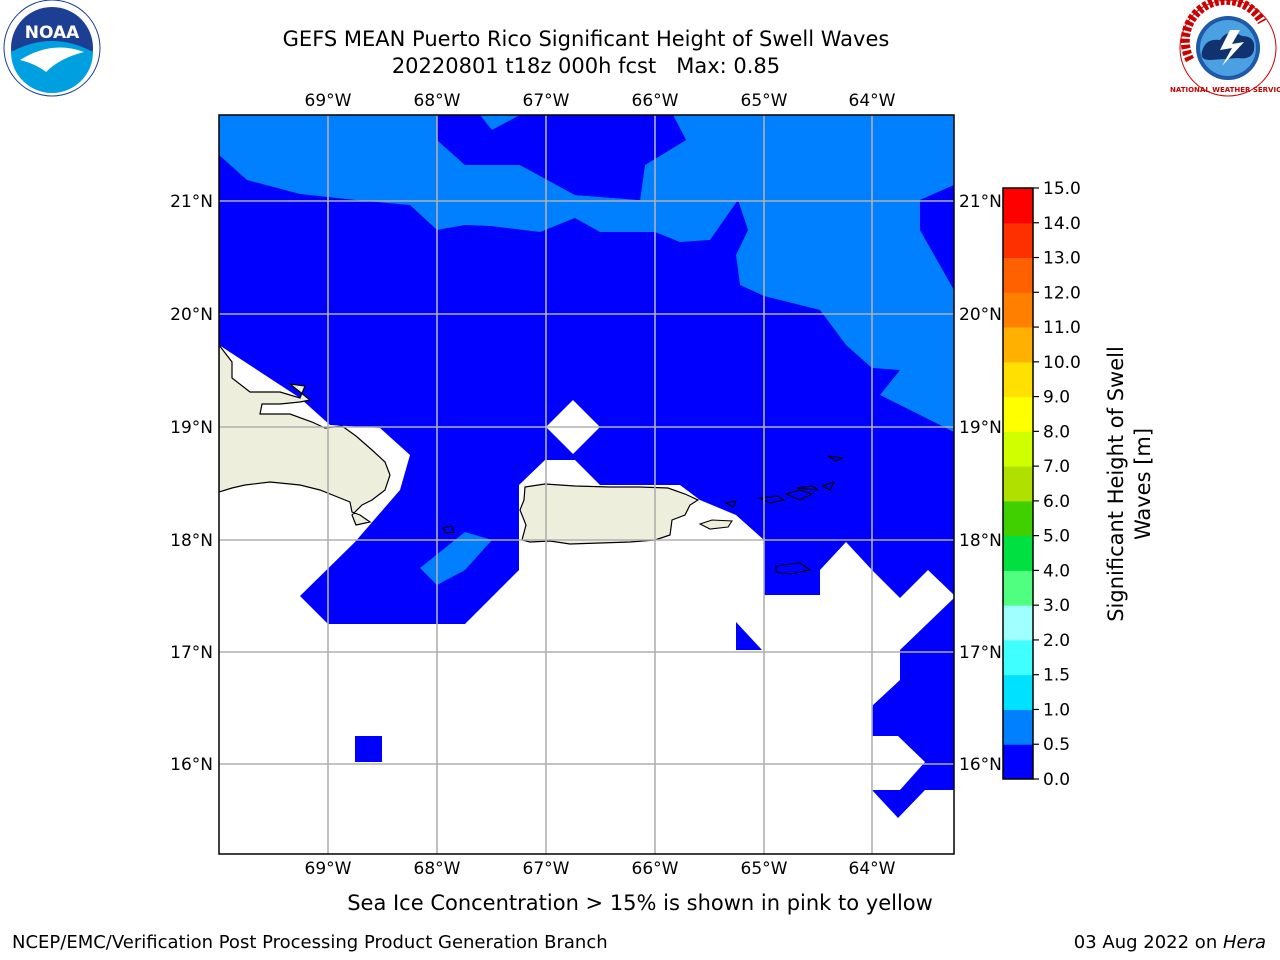 The width and height of the screenshot is (1280, 960). I want to click on colorbar-tick-label: 15.0, so click(1062, 189).